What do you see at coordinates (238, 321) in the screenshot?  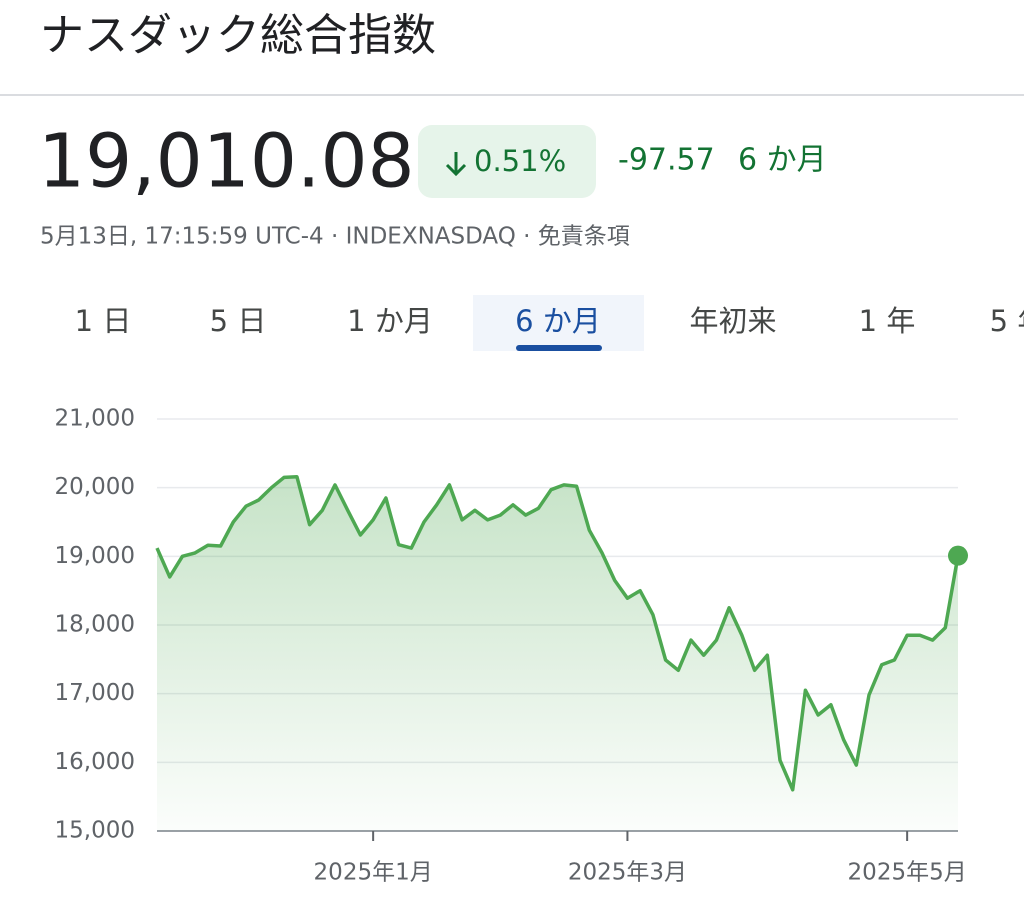 I see `tab: 5 日` at bounding box center [238, 321].